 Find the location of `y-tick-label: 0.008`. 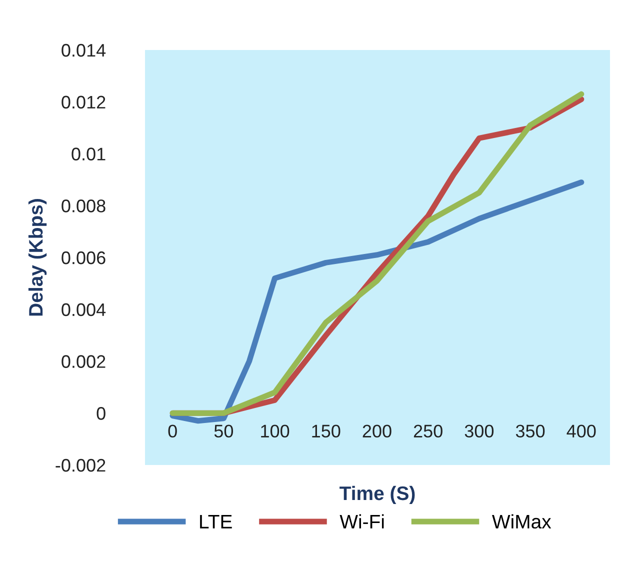

y-tick-label: 0.008 is located at coordinates (84, 206).